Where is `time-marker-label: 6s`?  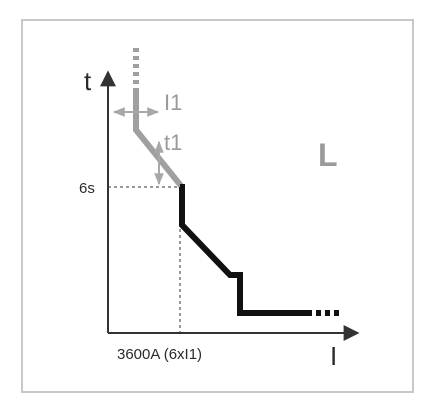 time-marker-label: 6s is located at coordinates (87, 188).